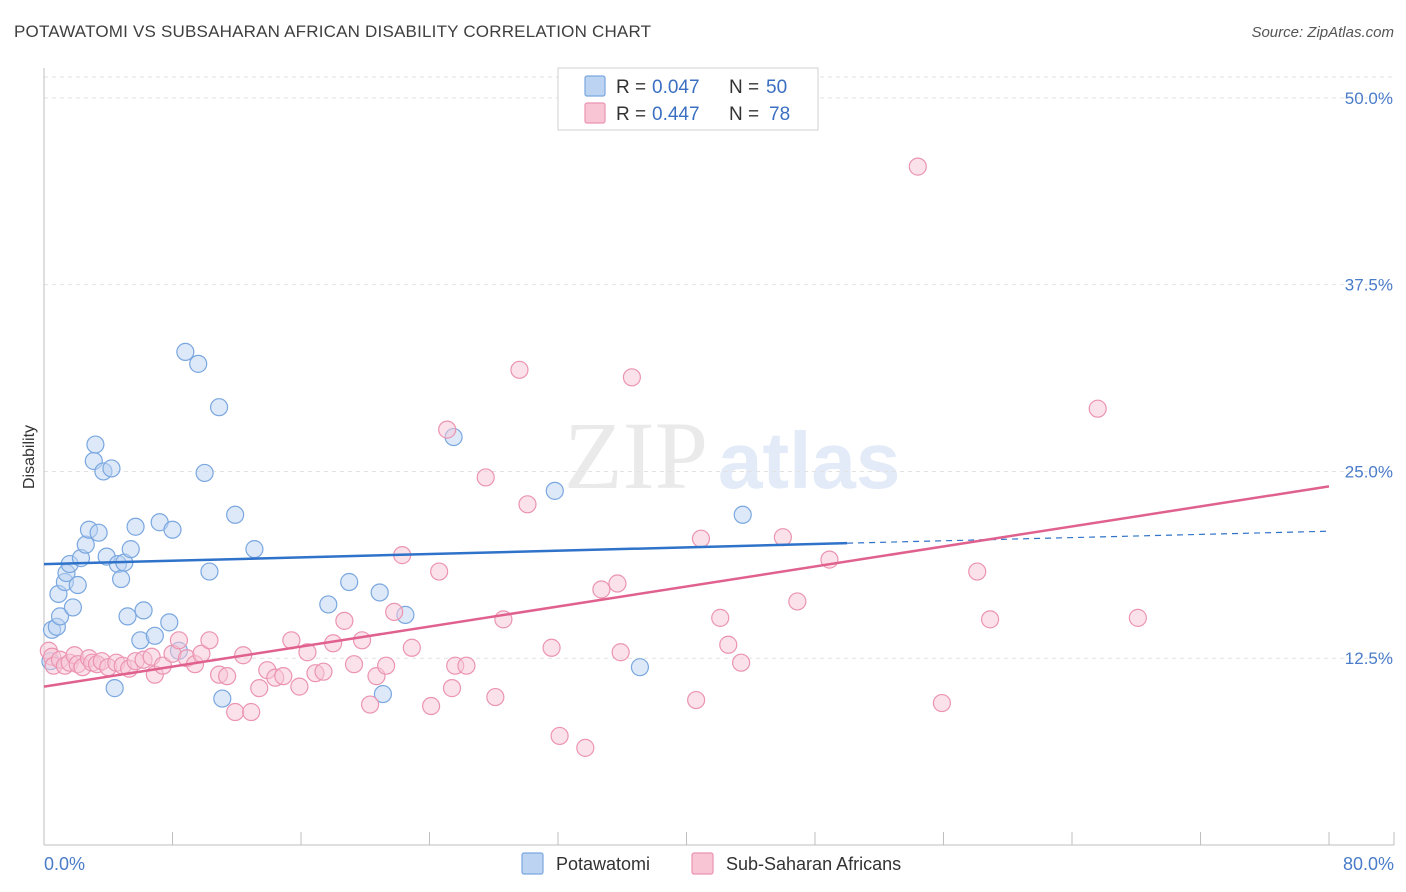  Describe the element at coordinates (1088, 537) in the screenshot. I see `trend-line-potawatomi-extension` at that location.